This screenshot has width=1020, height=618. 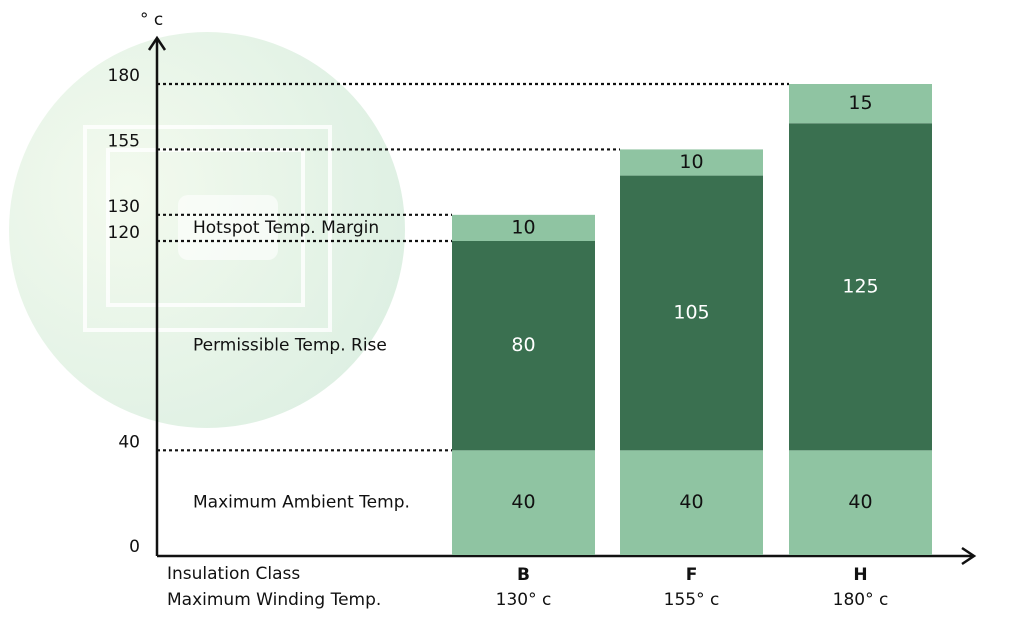 I want to click on y-tick-label: 120, so click(x=124, y=233).